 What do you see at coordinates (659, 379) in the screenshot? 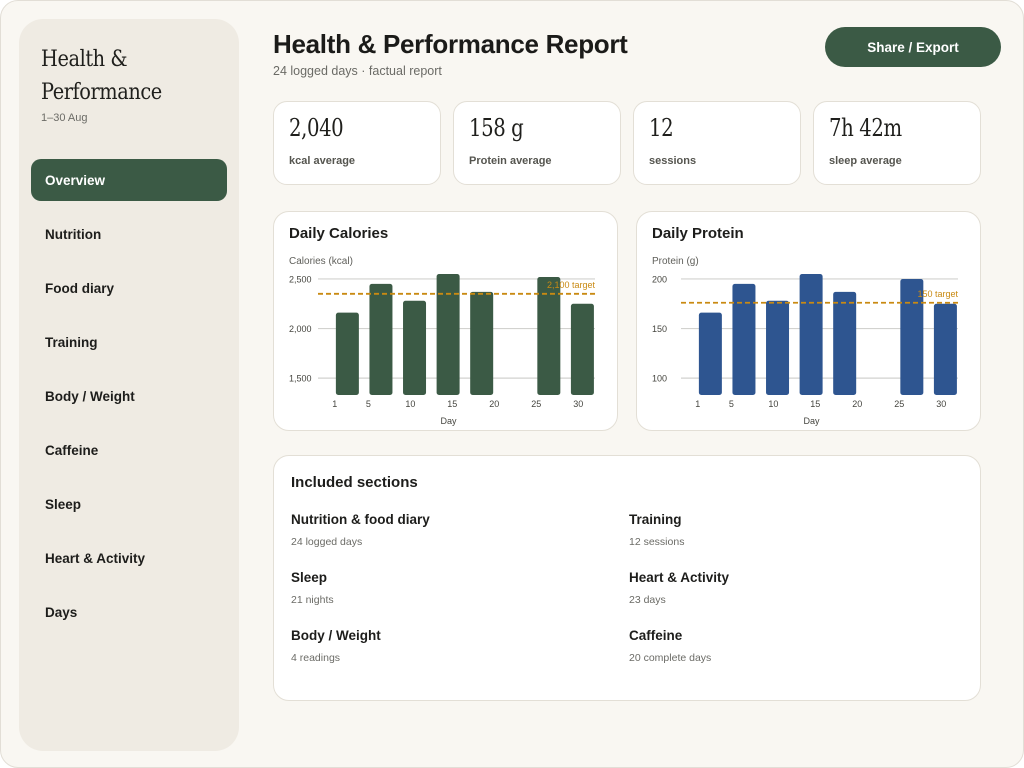
I see `y-tick-label: 100` at bounding box center [659, 379].